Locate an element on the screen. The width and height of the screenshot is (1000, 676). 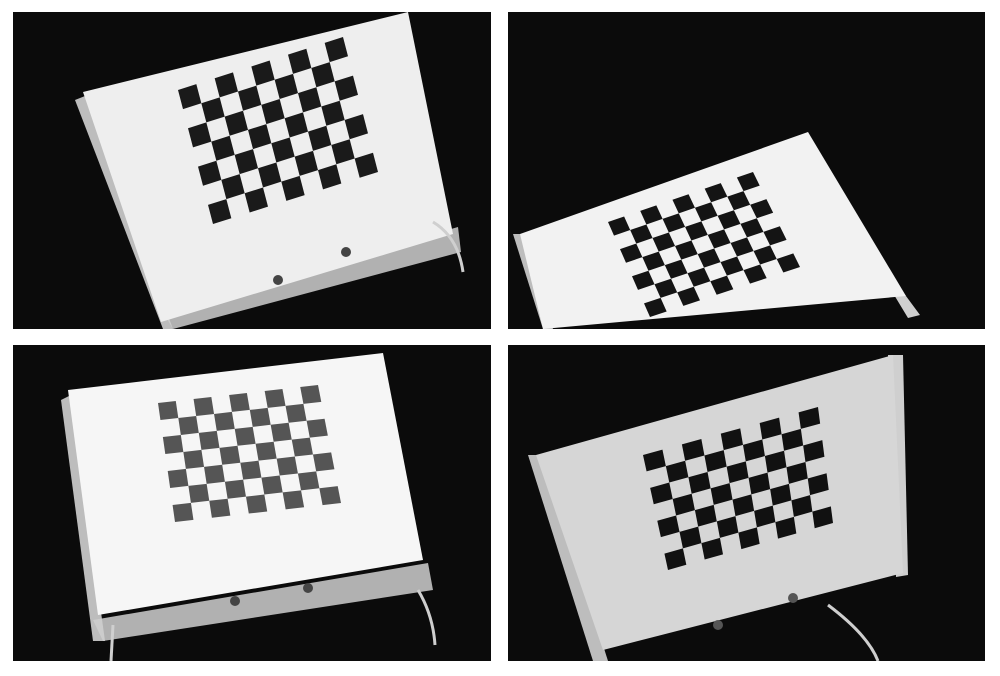
calibration-card is located at coordinates (713, 230).